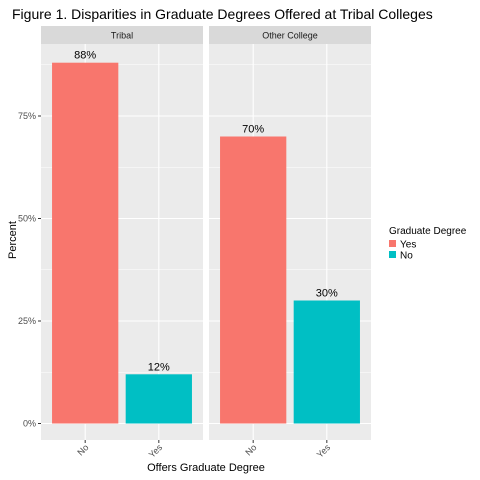 The height and width of the screenshot is (480, 480). I want to click on facet-strip-label: Tribal, so click(122, 36).